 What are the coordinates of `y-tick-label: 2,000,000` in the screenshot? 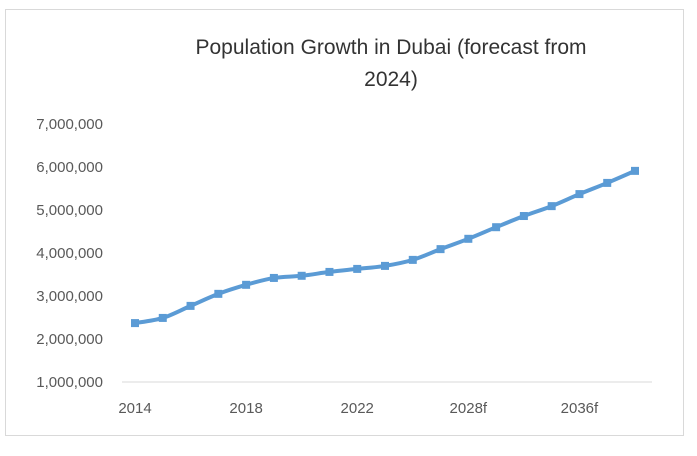 It's located at (69, 339).